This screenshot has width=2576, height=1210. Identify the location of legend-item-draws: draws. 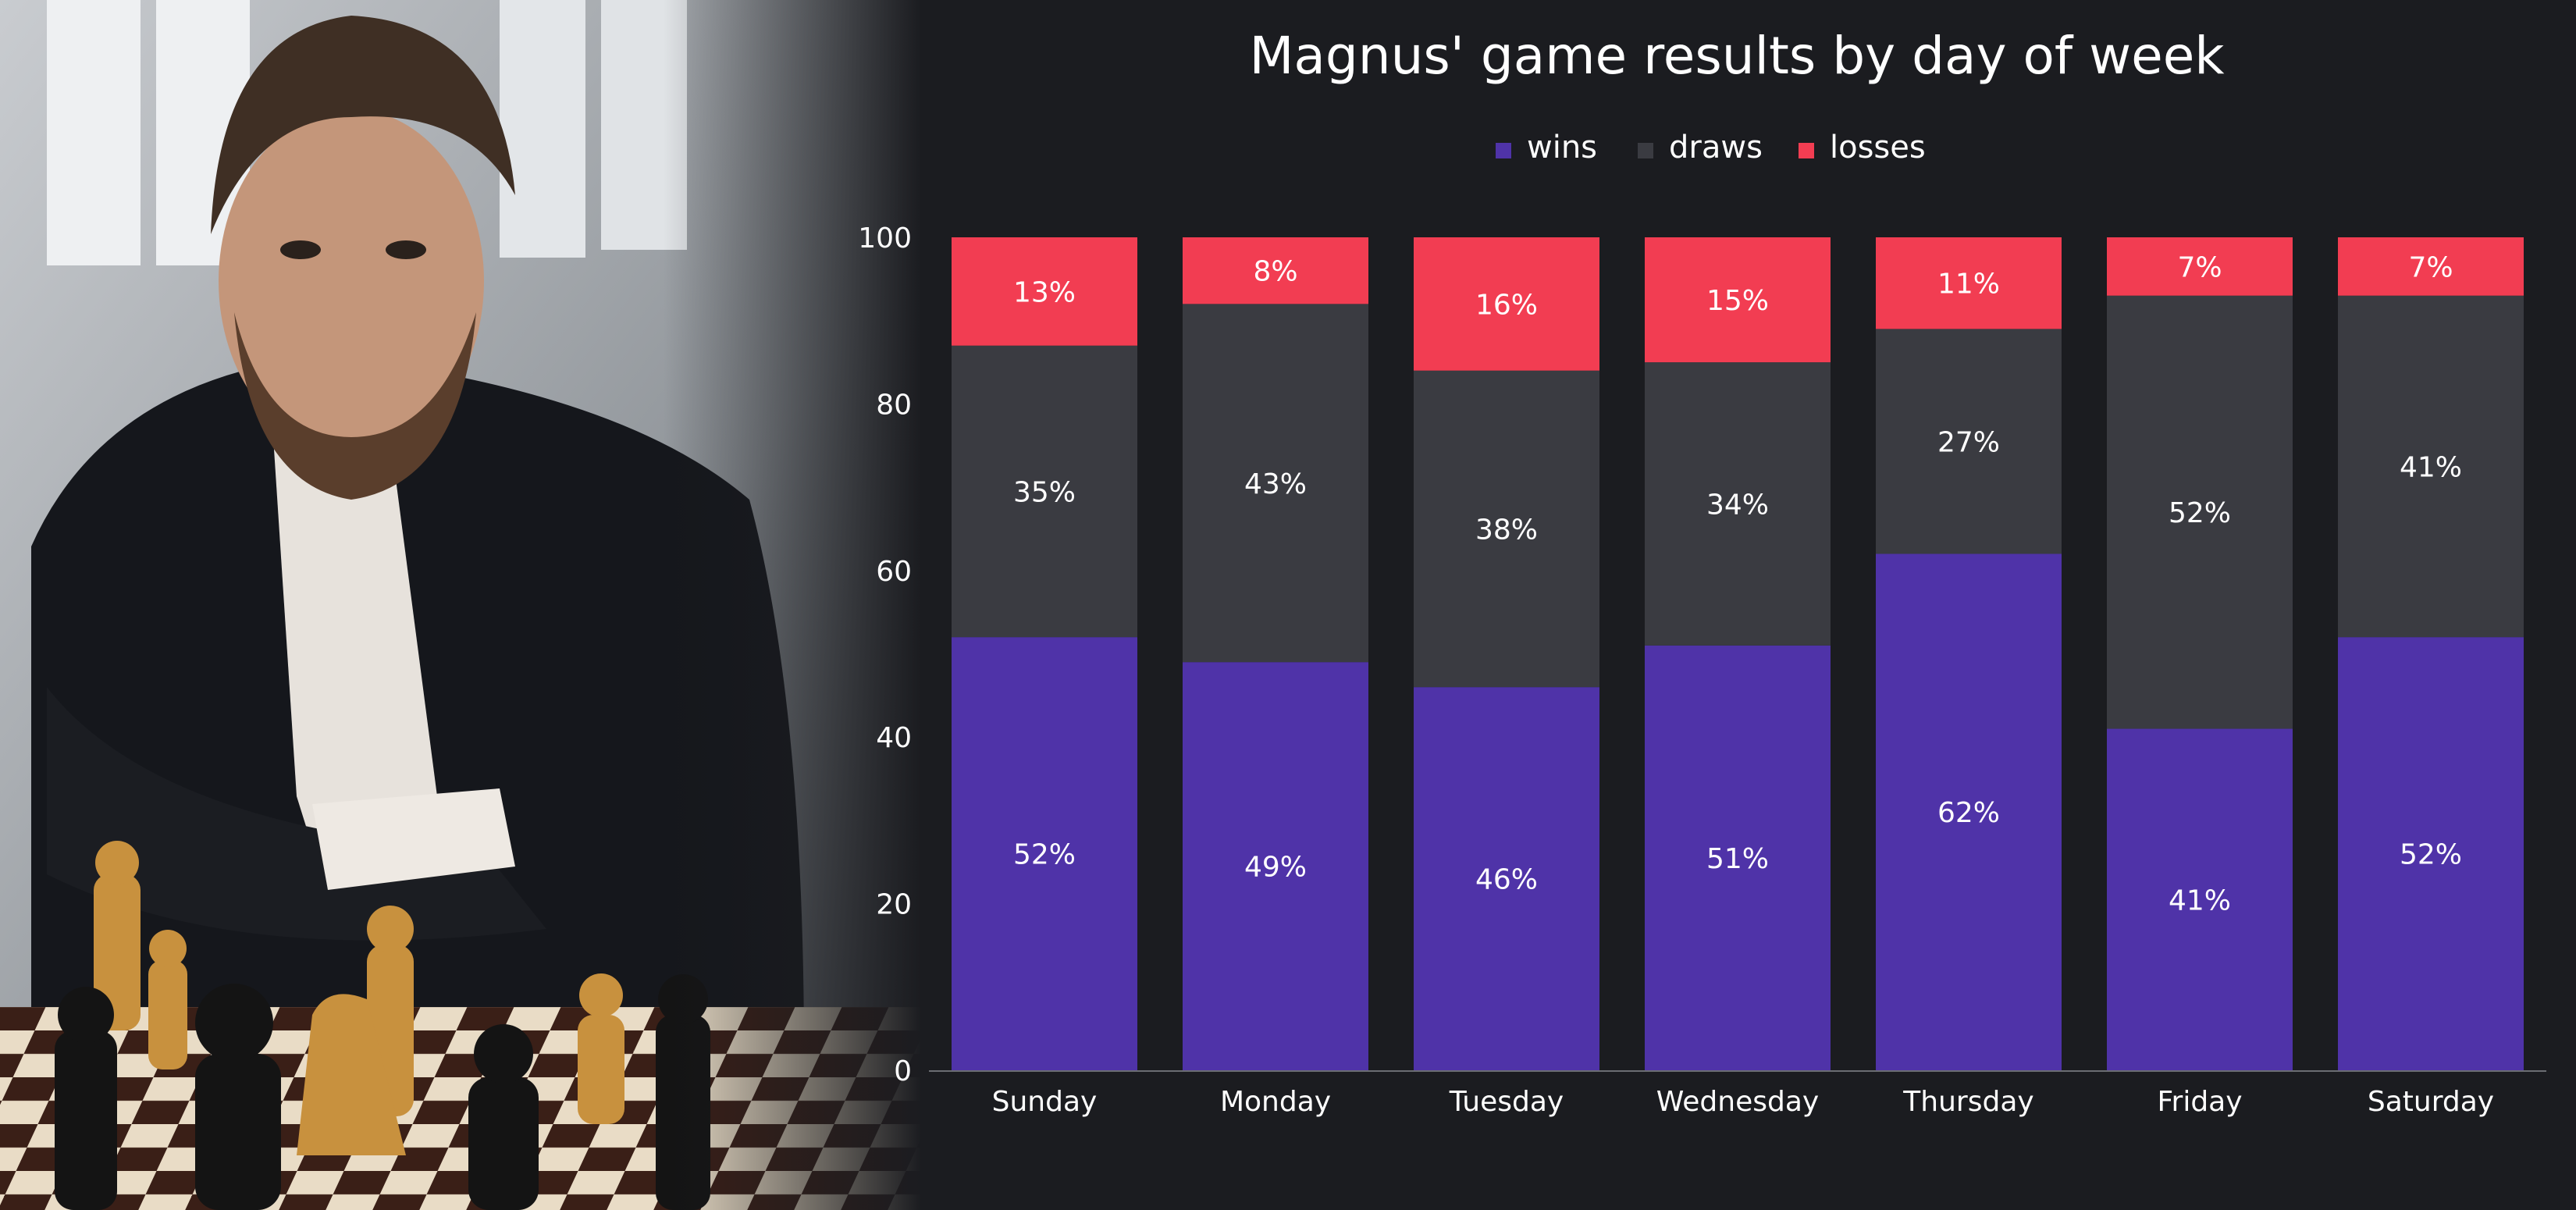
(1700, 147).